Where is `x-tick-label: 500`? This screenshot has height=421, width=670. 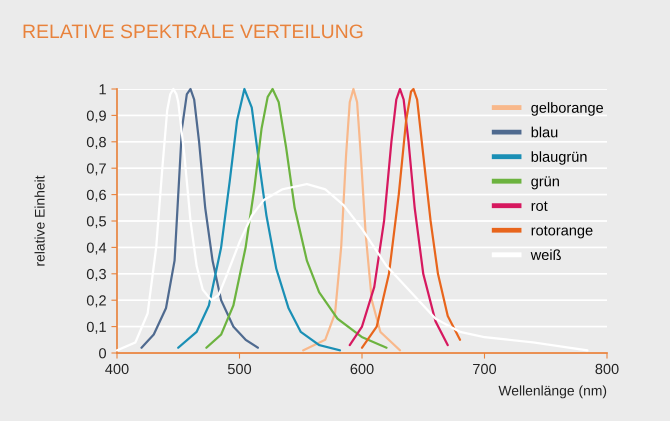
x-tick-label: 500 is located at coordinates (240, 369).